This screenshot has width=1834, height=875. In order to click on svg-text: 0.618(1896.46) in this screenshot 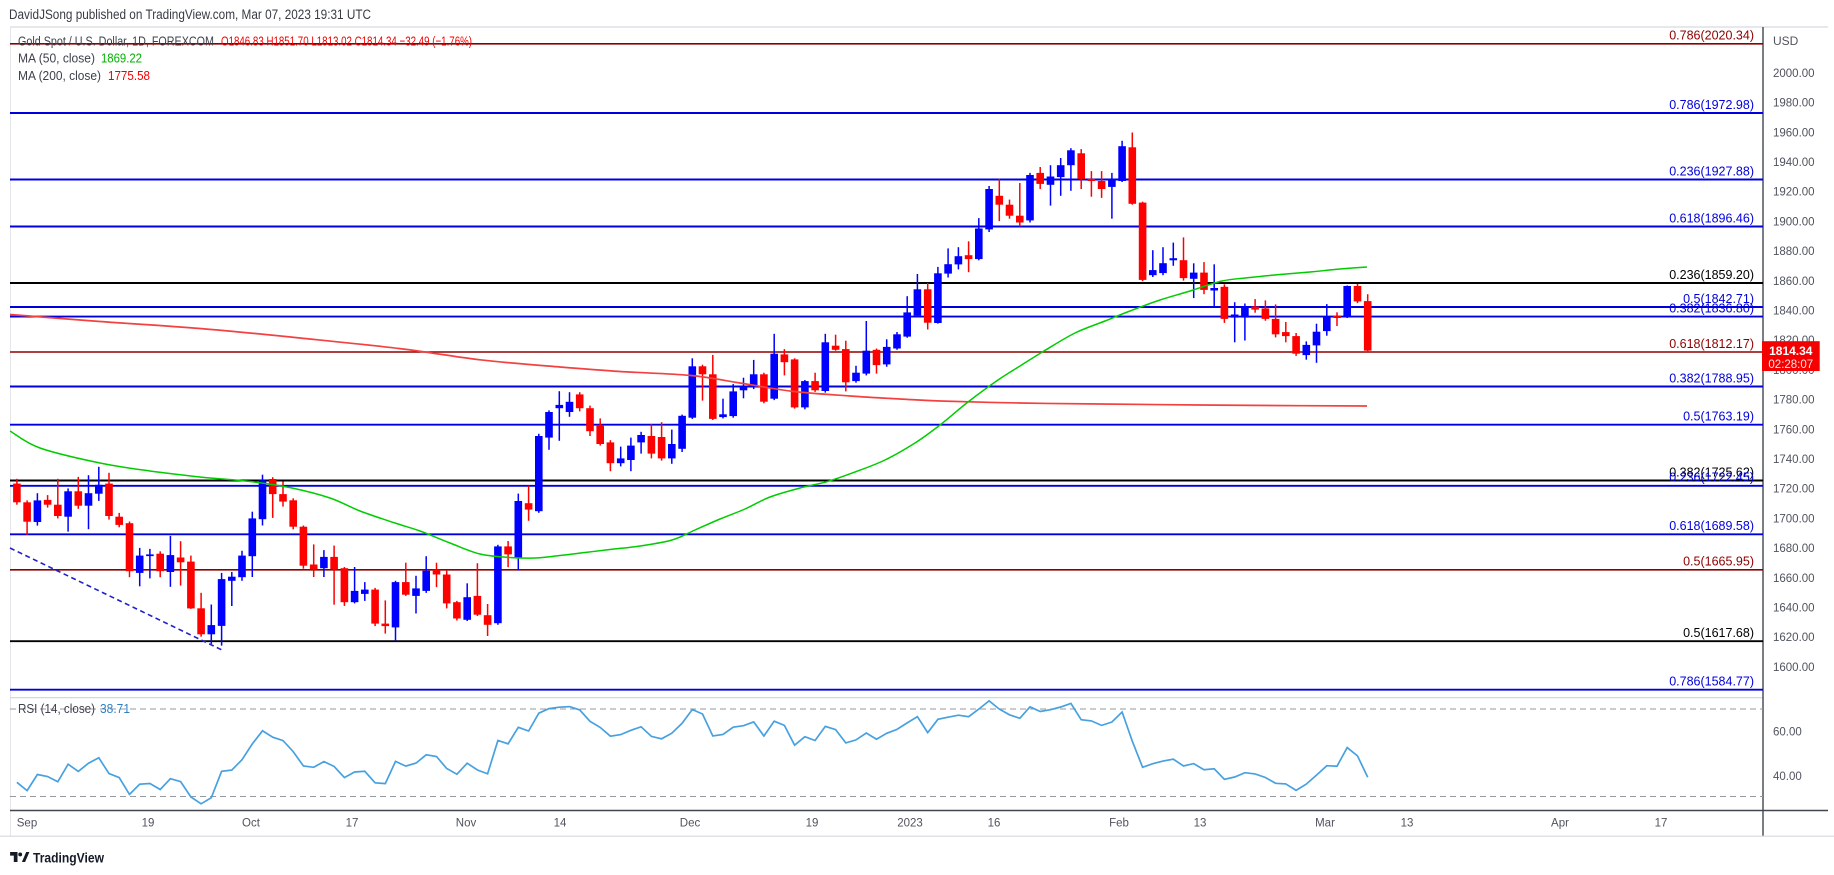, I will do `click(1711, 218)`.